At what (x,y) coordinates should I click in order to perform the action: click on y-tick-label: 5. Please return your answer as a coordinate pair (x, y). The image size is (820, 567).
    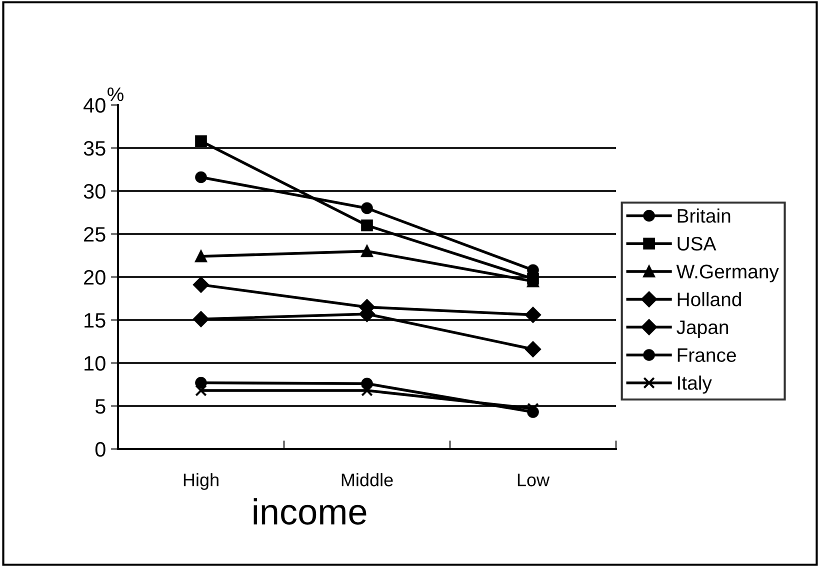
    Looking at the image, I should click on (100, 406).